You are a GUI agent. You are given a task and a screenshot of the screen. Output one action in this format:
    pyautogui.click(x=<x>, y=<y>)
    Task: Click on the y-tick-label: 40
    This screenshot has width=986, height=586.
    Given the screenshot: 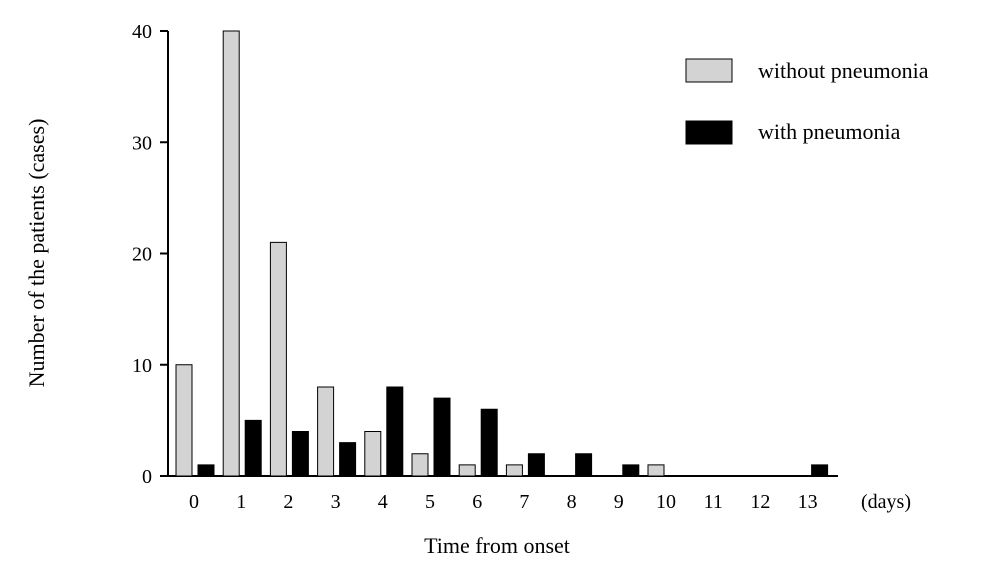 What is the action you would take?
    pyautogui.click(x=142, y=32)
    